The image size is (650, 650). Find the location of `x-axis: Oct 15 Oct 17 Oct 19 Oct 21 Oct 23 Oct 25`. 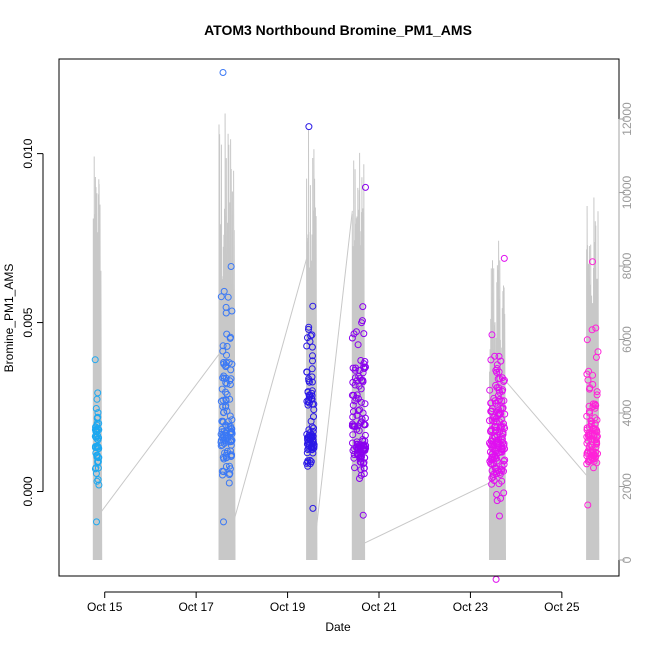

x-axis: Oct 15 Oct 17 Oct 19 Oct 21 Oct 23 Oct 25 is located at coordinates (333, 602).